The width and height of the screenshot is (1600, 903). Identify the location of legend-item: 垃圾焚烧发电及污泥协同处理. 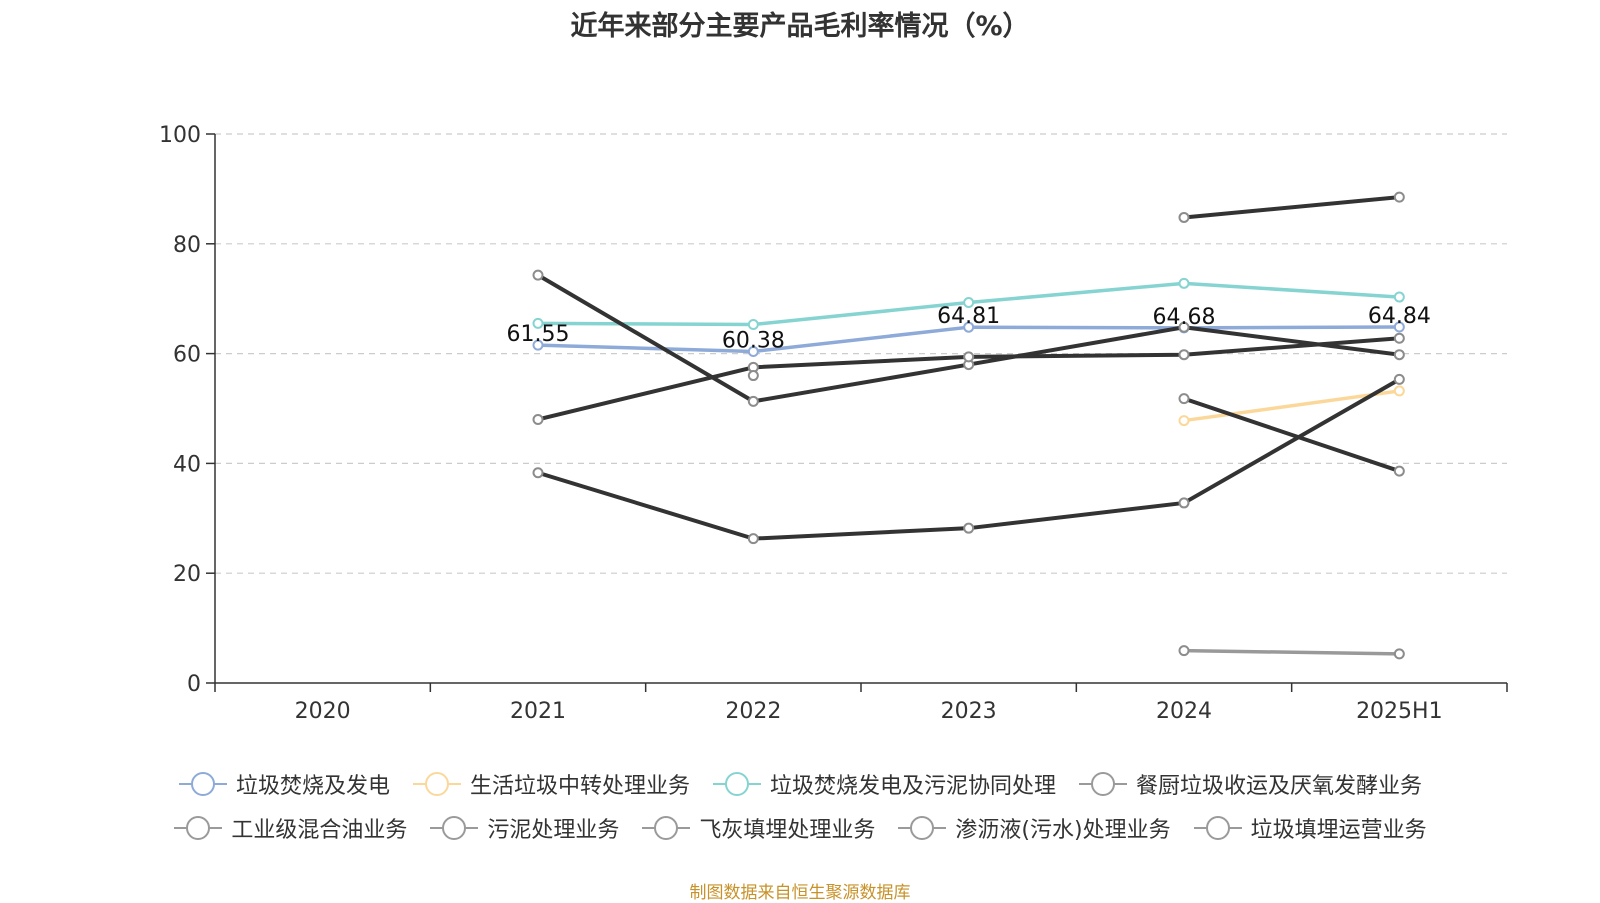
(884, 784).